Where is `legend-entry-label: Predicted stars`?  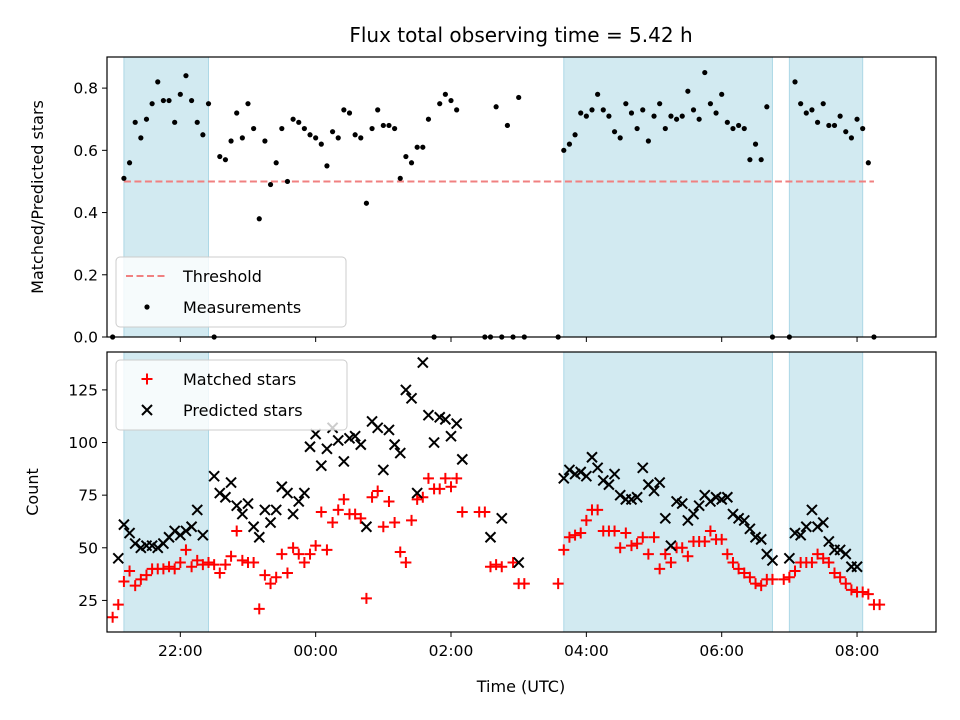 legend-entry-label: Predicted stars is located at coordinates (243, 410).